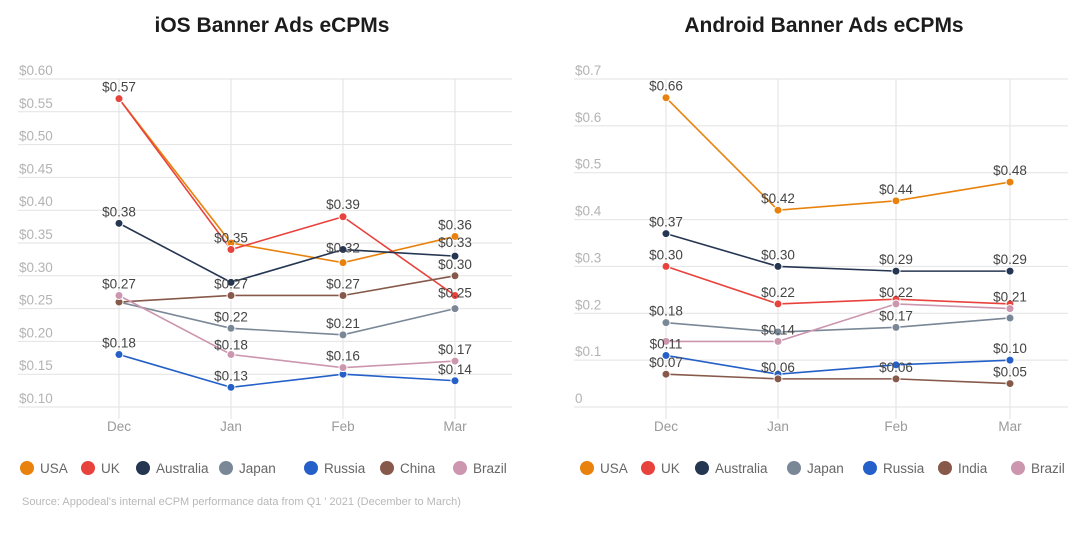  Describe the element at coordinates (455, 236) in the screenshot. I see `ios-point-usa` at that location.